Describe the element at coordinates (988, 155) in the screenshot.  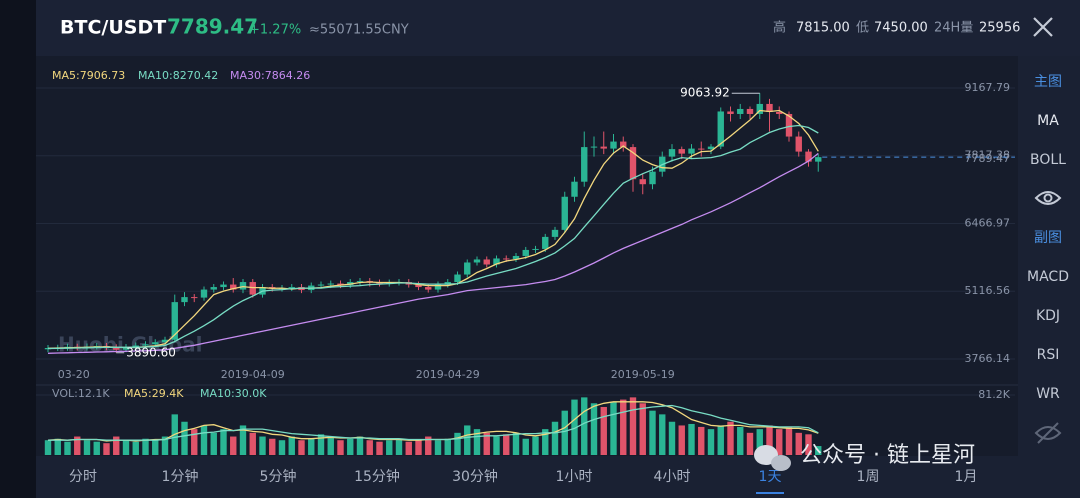
I see `y-tick-label: 7817.38` at that location.